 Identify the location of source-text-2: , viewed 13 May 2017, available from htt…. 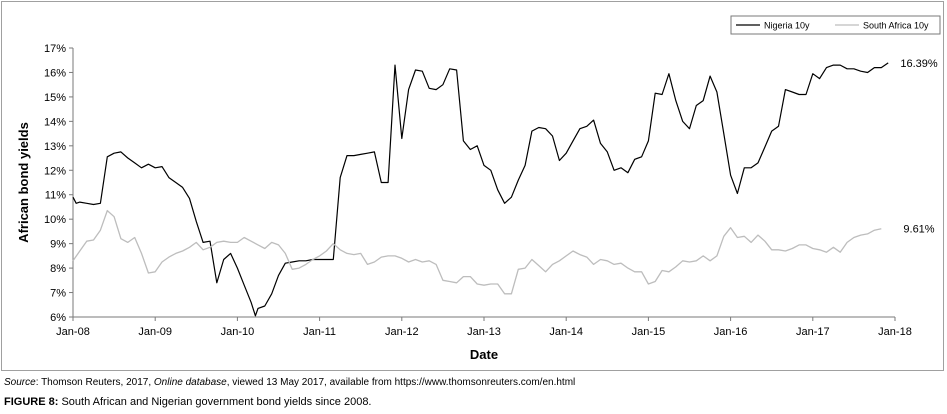
(401, 382).